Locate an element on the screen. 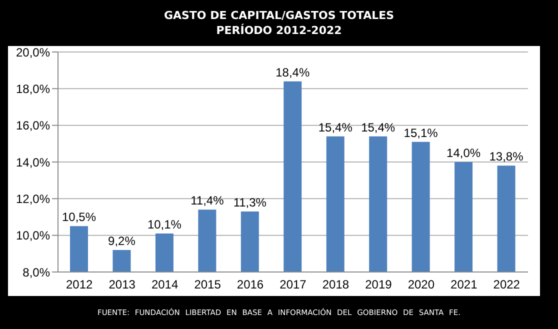 The height and width of the screenshot is (329, 558). x-tick-label: 2020 is located at coordinates (421, 285).